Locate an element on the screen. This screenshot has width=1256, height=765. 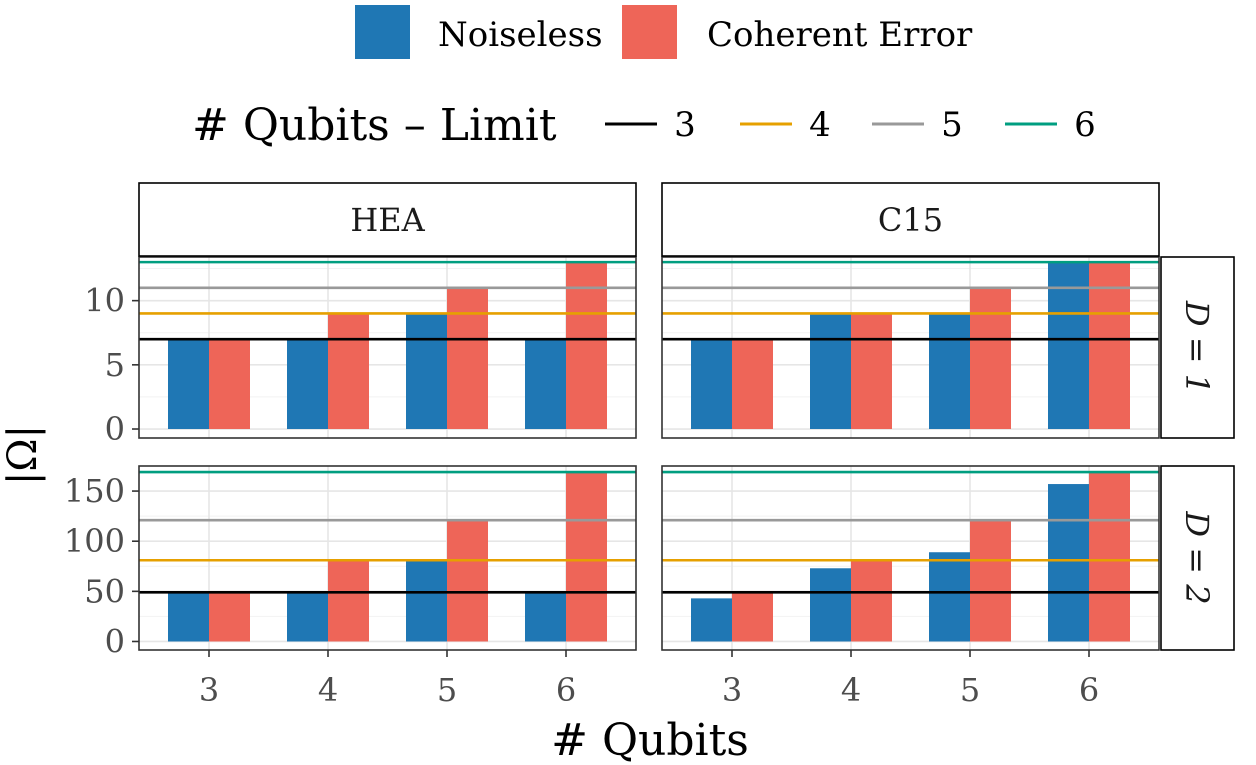
legend-label-noiseless: Noiseless is located at coordinates (520, 35).